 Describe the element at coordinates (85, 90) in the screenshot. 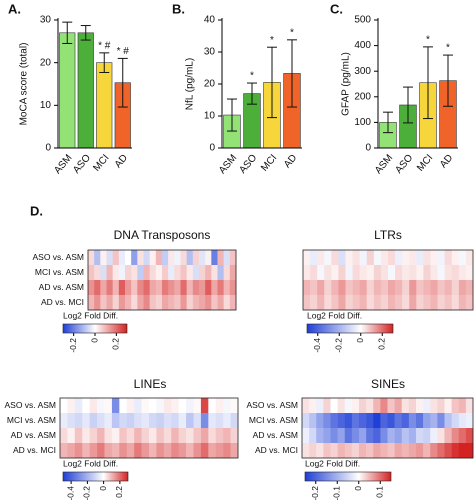

I see `bar` at that location.